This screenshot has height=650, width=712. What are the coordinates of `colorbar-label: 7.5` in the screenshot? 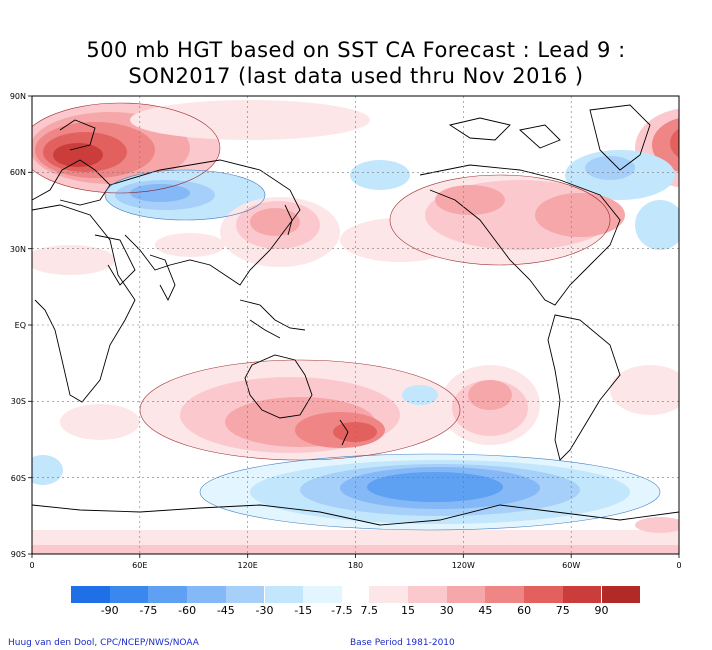 It's located at (369, 610).